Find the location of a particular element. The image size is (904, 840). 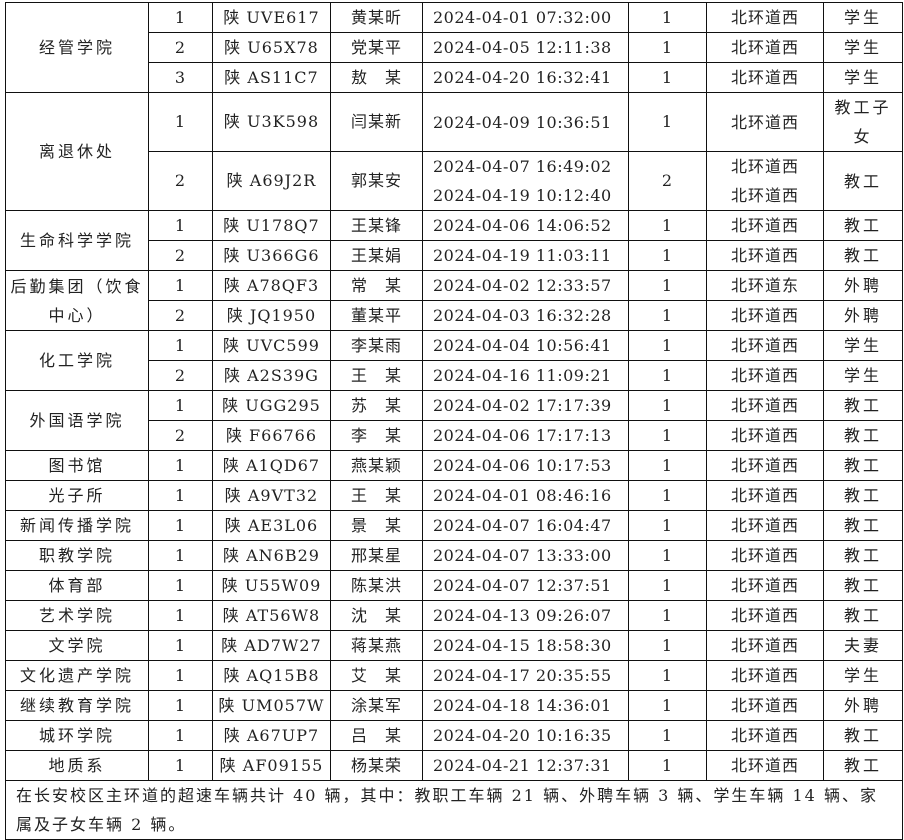

plate-cell: 陕 A9VT32 is located at coordinates (271, 495).